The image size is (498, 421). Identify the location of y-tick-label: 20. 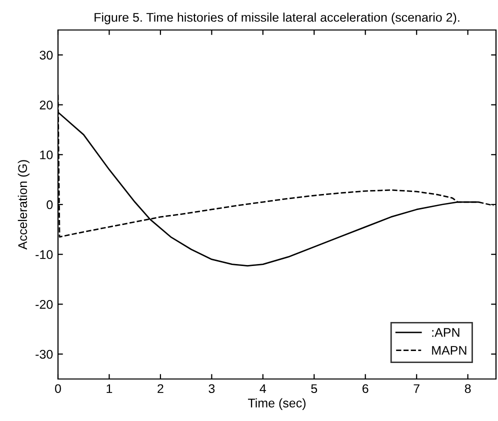
(46, 105).